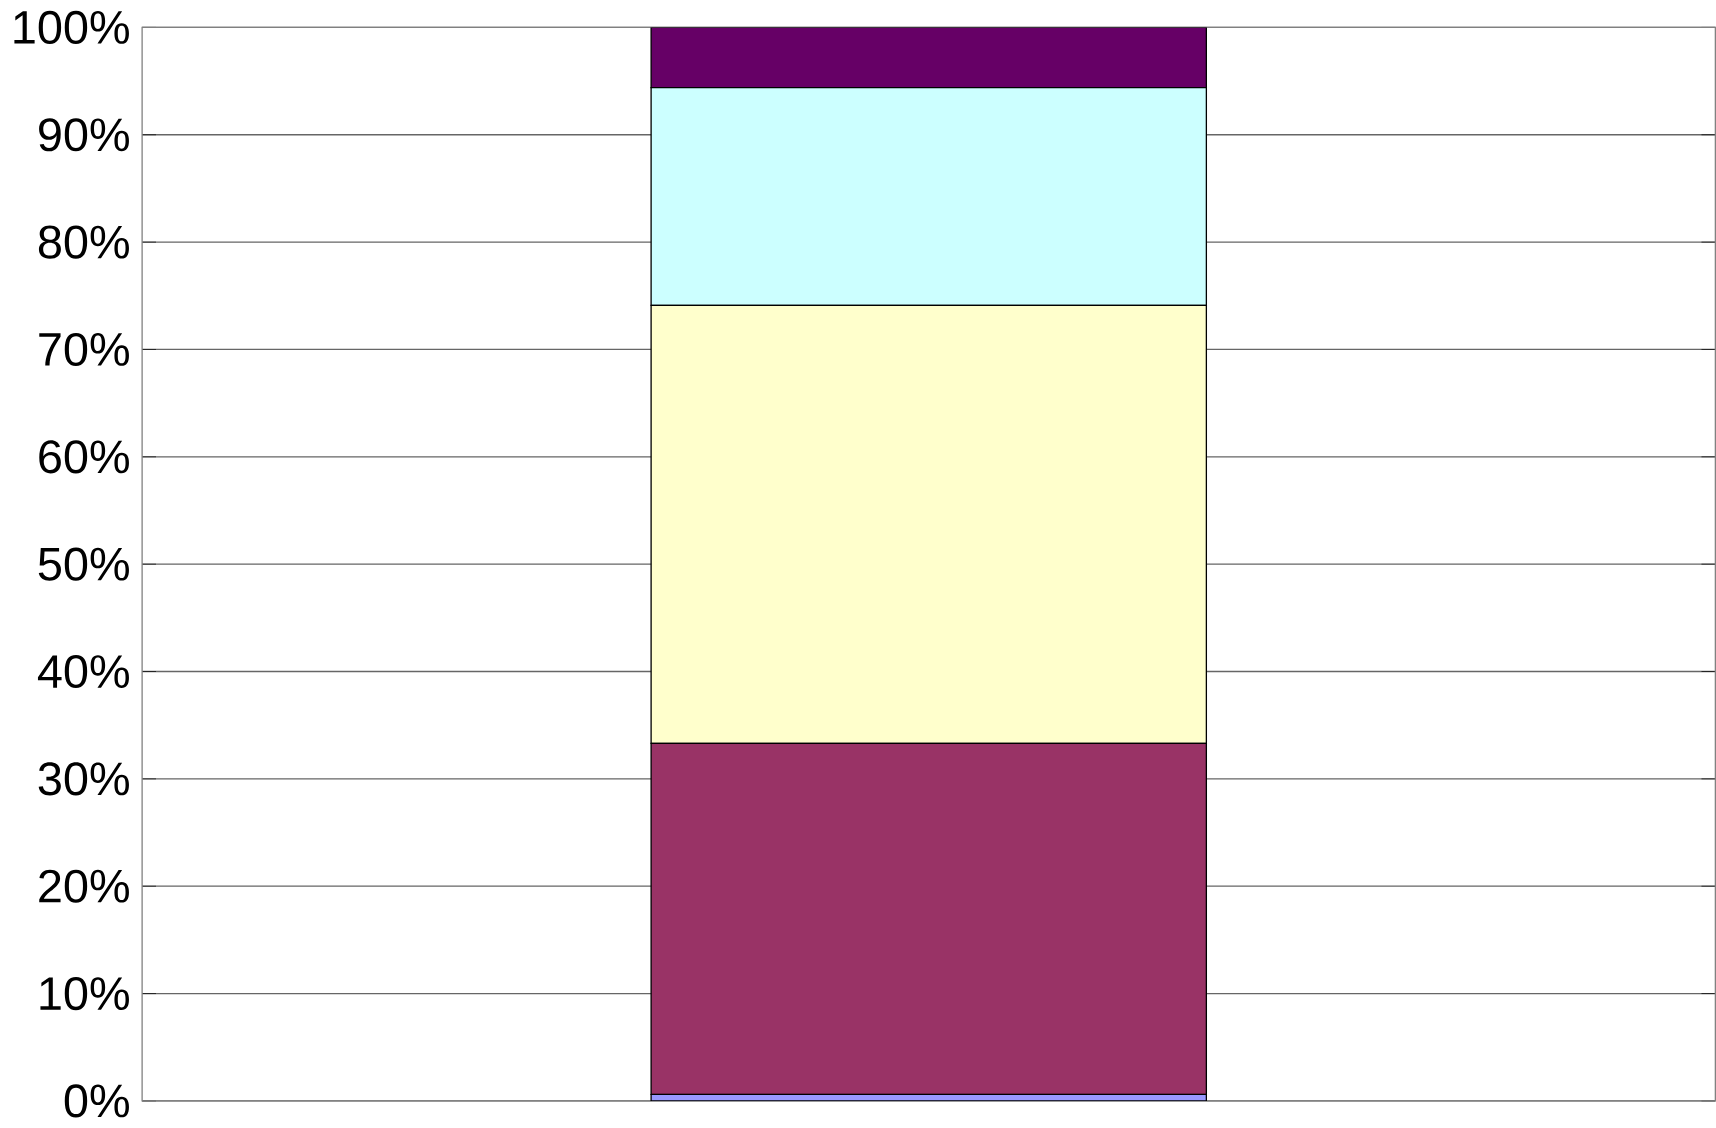 Image resolution: width=1716 pixels, height=1128 pixels. I want to click on y-tick-label: 50%, so click(83, 564).